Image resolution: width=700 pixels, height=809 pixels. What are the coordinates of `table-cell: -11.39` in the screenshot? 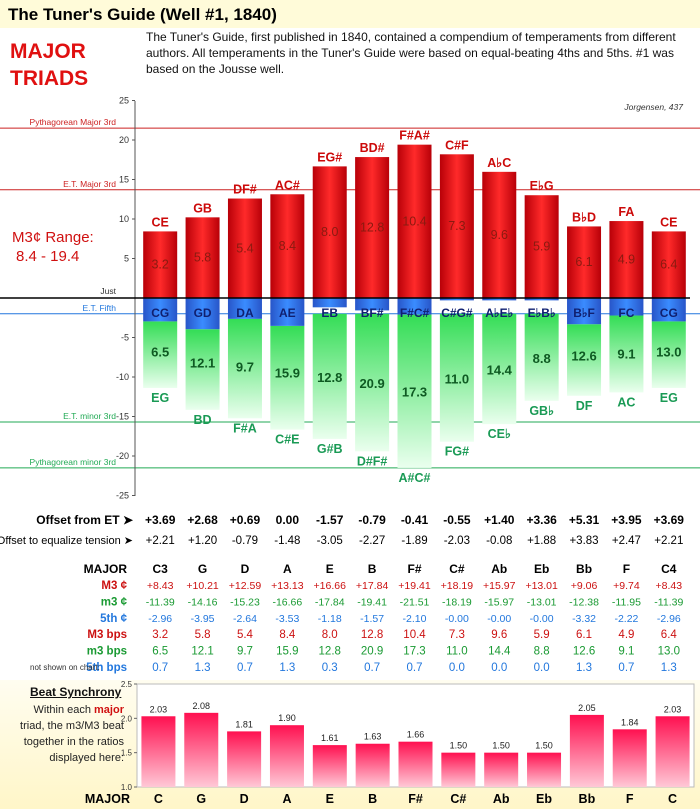 It's located at (668, 602).